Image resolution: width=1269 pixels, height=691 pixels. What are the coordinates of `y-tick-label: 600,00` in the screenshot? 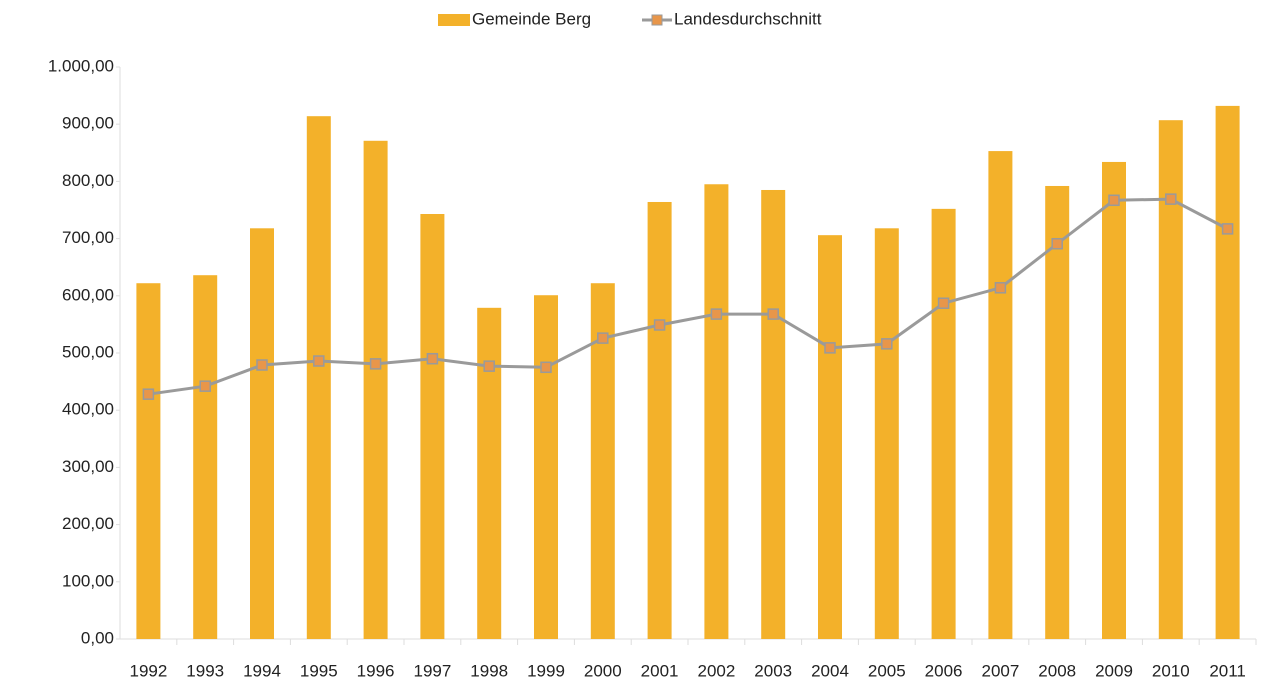 It's located at (88, 294).